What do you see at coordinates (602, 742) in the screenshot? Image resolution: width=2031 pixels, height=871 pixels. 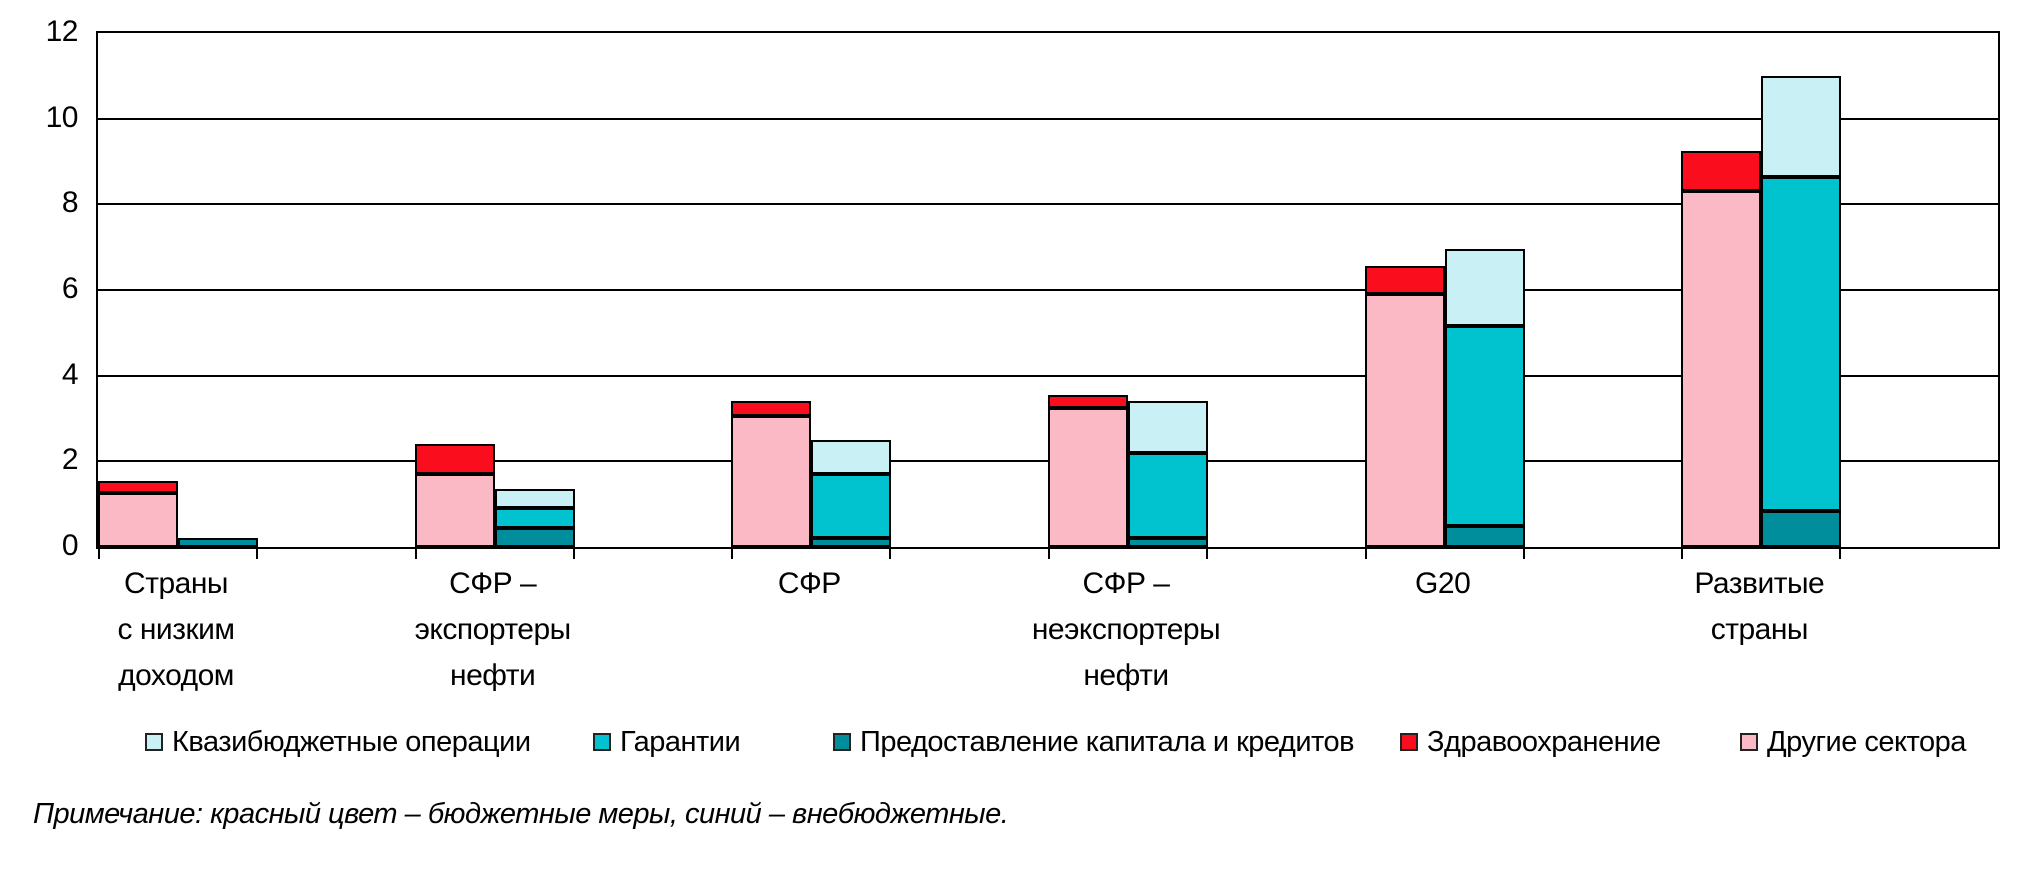 I see `legend-swatch-guarantees` at bounding box center [602, 742].